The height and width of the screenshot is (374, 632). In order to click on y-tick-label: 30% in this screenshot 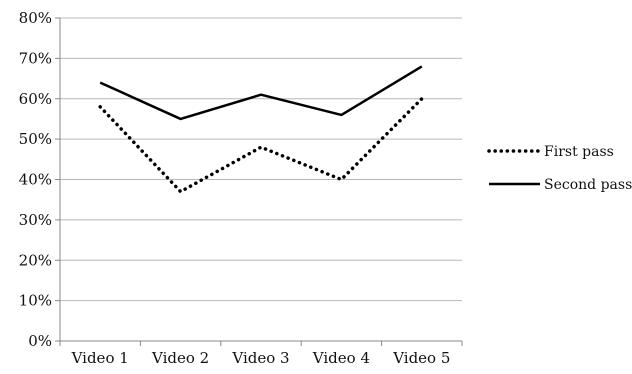, I will do `click(35, 220)`.